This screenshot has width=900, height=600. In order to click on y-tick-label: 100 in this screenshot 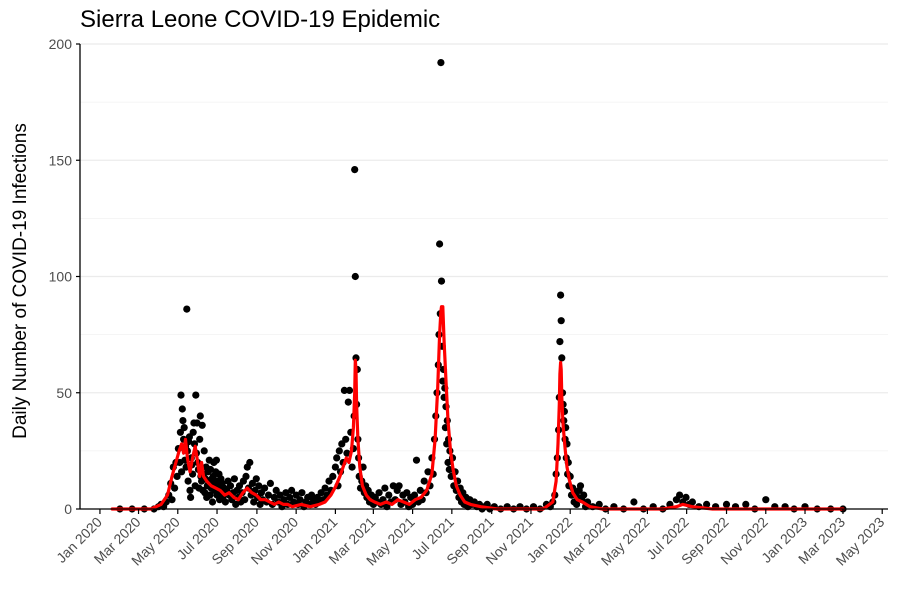, I will do `click(61, 277)`.